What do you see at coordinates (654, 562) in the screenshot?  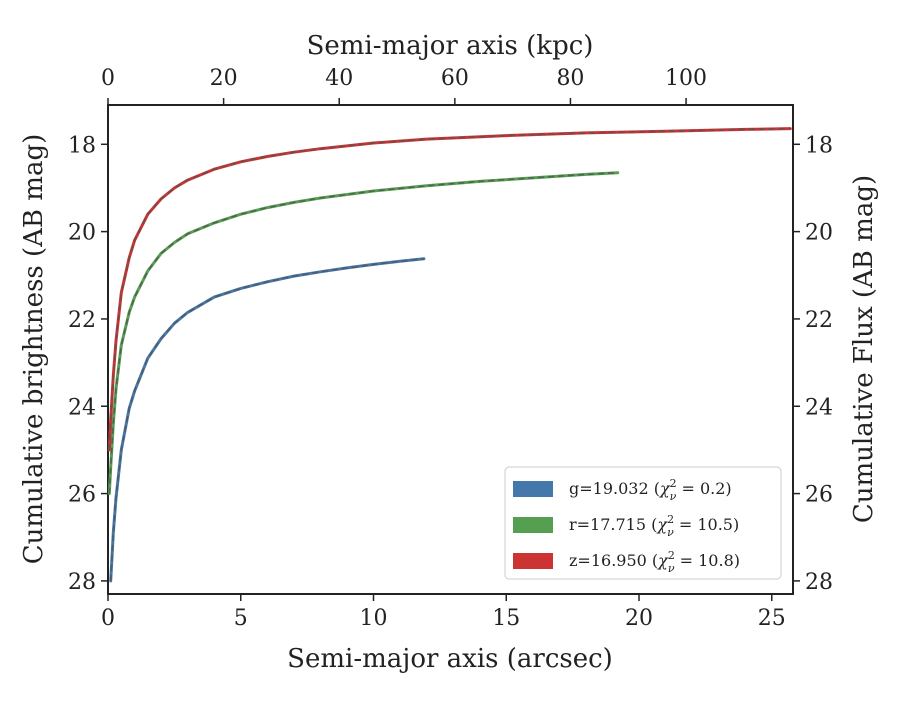 I see `legend-label-z: z=16.950 (χ2 ν = 10.8)` at bounding box center [654, 562].